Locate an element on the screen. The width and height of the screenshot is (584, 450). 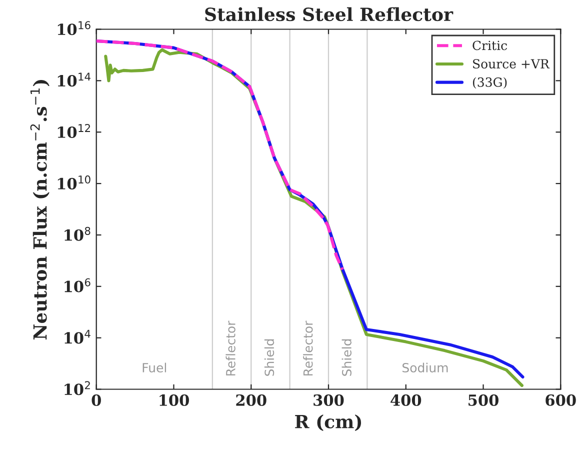
x-tick-label: 600 is located at coordinates (561, 400).